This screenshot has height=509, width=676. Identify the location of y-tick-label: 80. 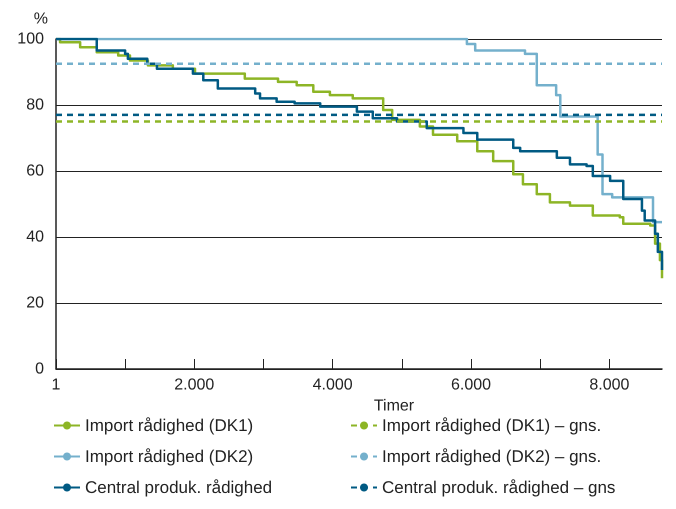
(35, 105).